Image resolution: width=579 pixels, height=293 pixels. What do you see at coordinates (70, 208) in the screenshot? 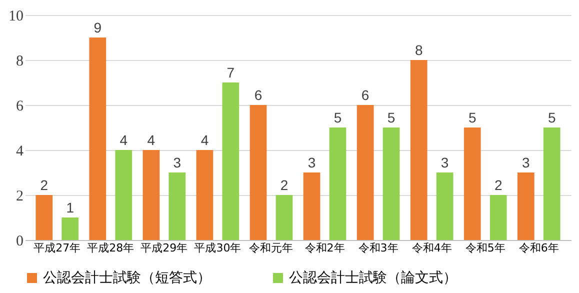
I see `data-label: 1` at bounding box center [70, 208].